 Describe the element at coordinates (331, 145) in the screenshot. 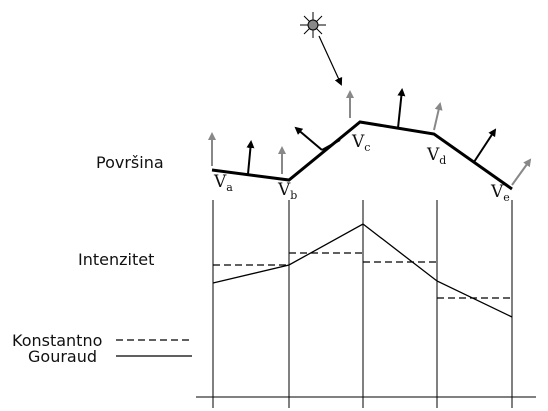

I see `face-normal-bc` at that location.